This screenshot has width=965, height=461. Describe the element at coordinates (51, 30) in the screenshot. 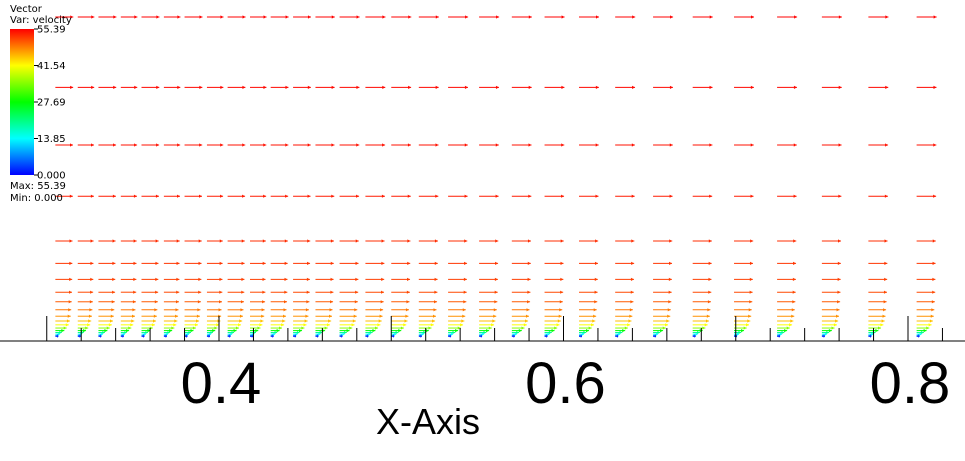

I see `legend-tick-label: 55.39` at that location.